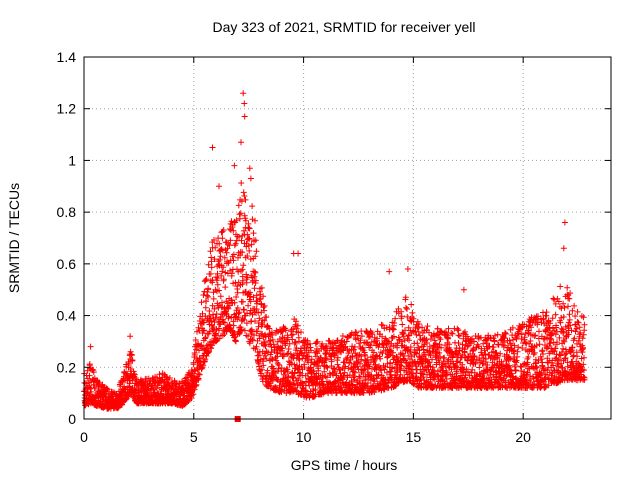  I want to click on y-tick-label: 0.6, so click(67, 264).